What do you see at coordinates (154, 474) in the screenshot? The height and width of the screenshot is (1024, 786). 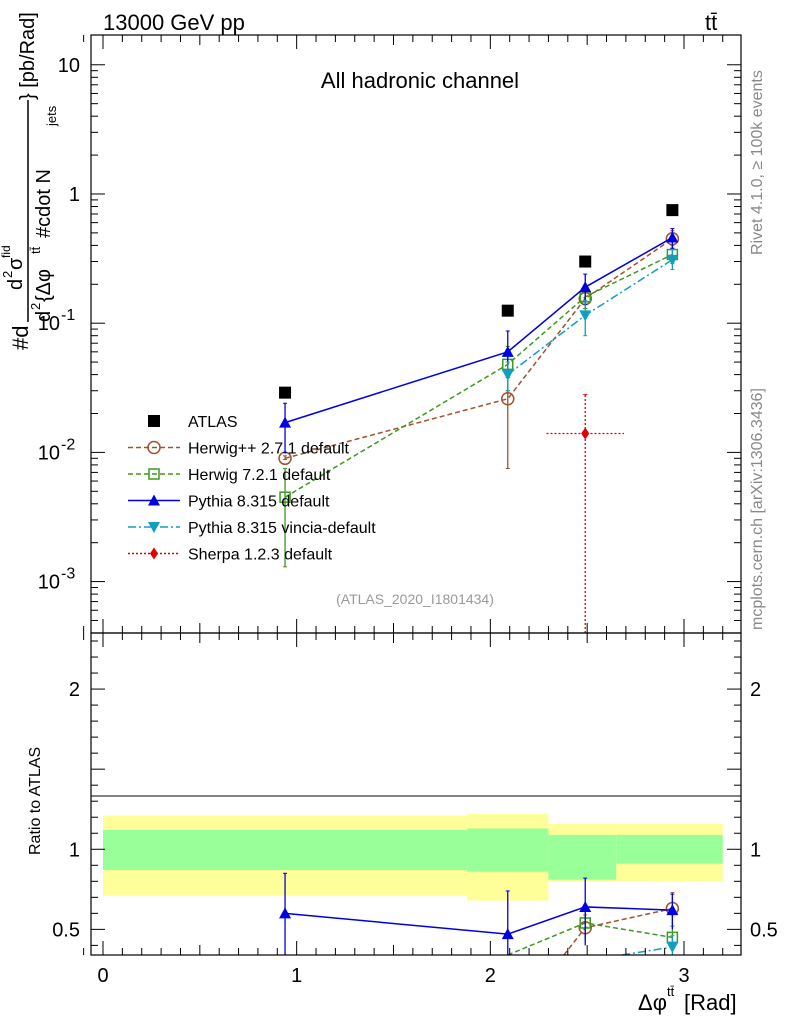 I see `legend-marker-herwig7` at bounding box center [154, 474].